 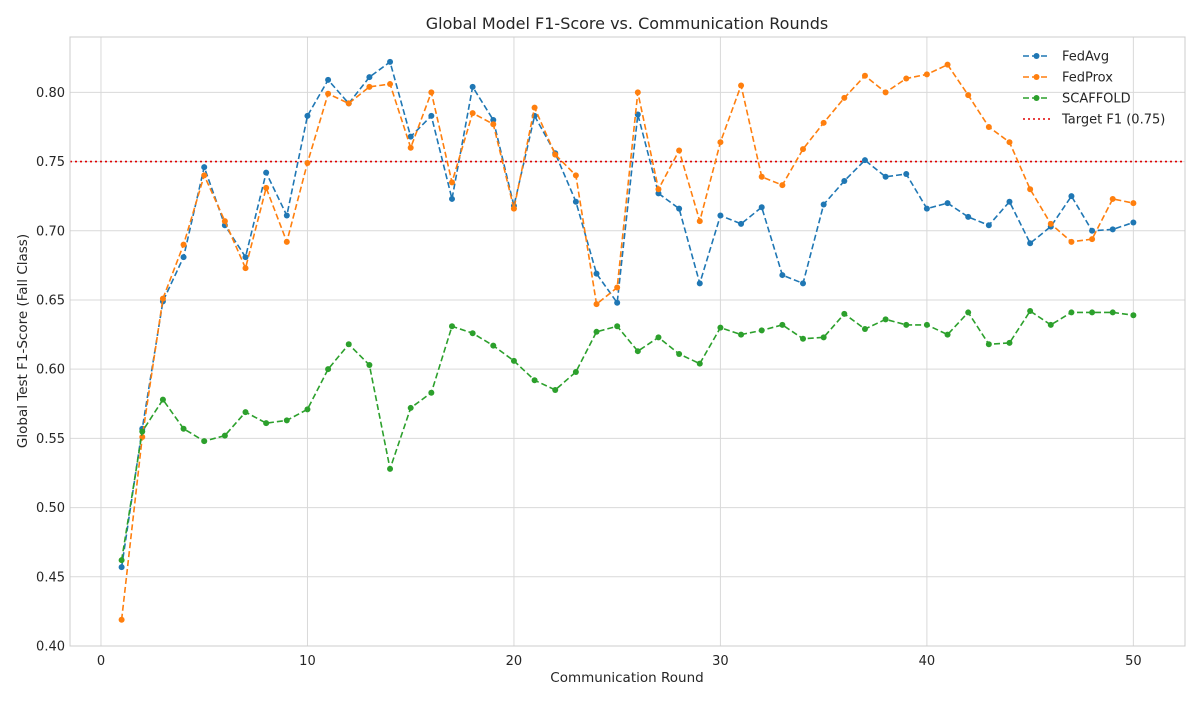 I want to click on x-tick-label: 50, so click(x=1133, y=661).